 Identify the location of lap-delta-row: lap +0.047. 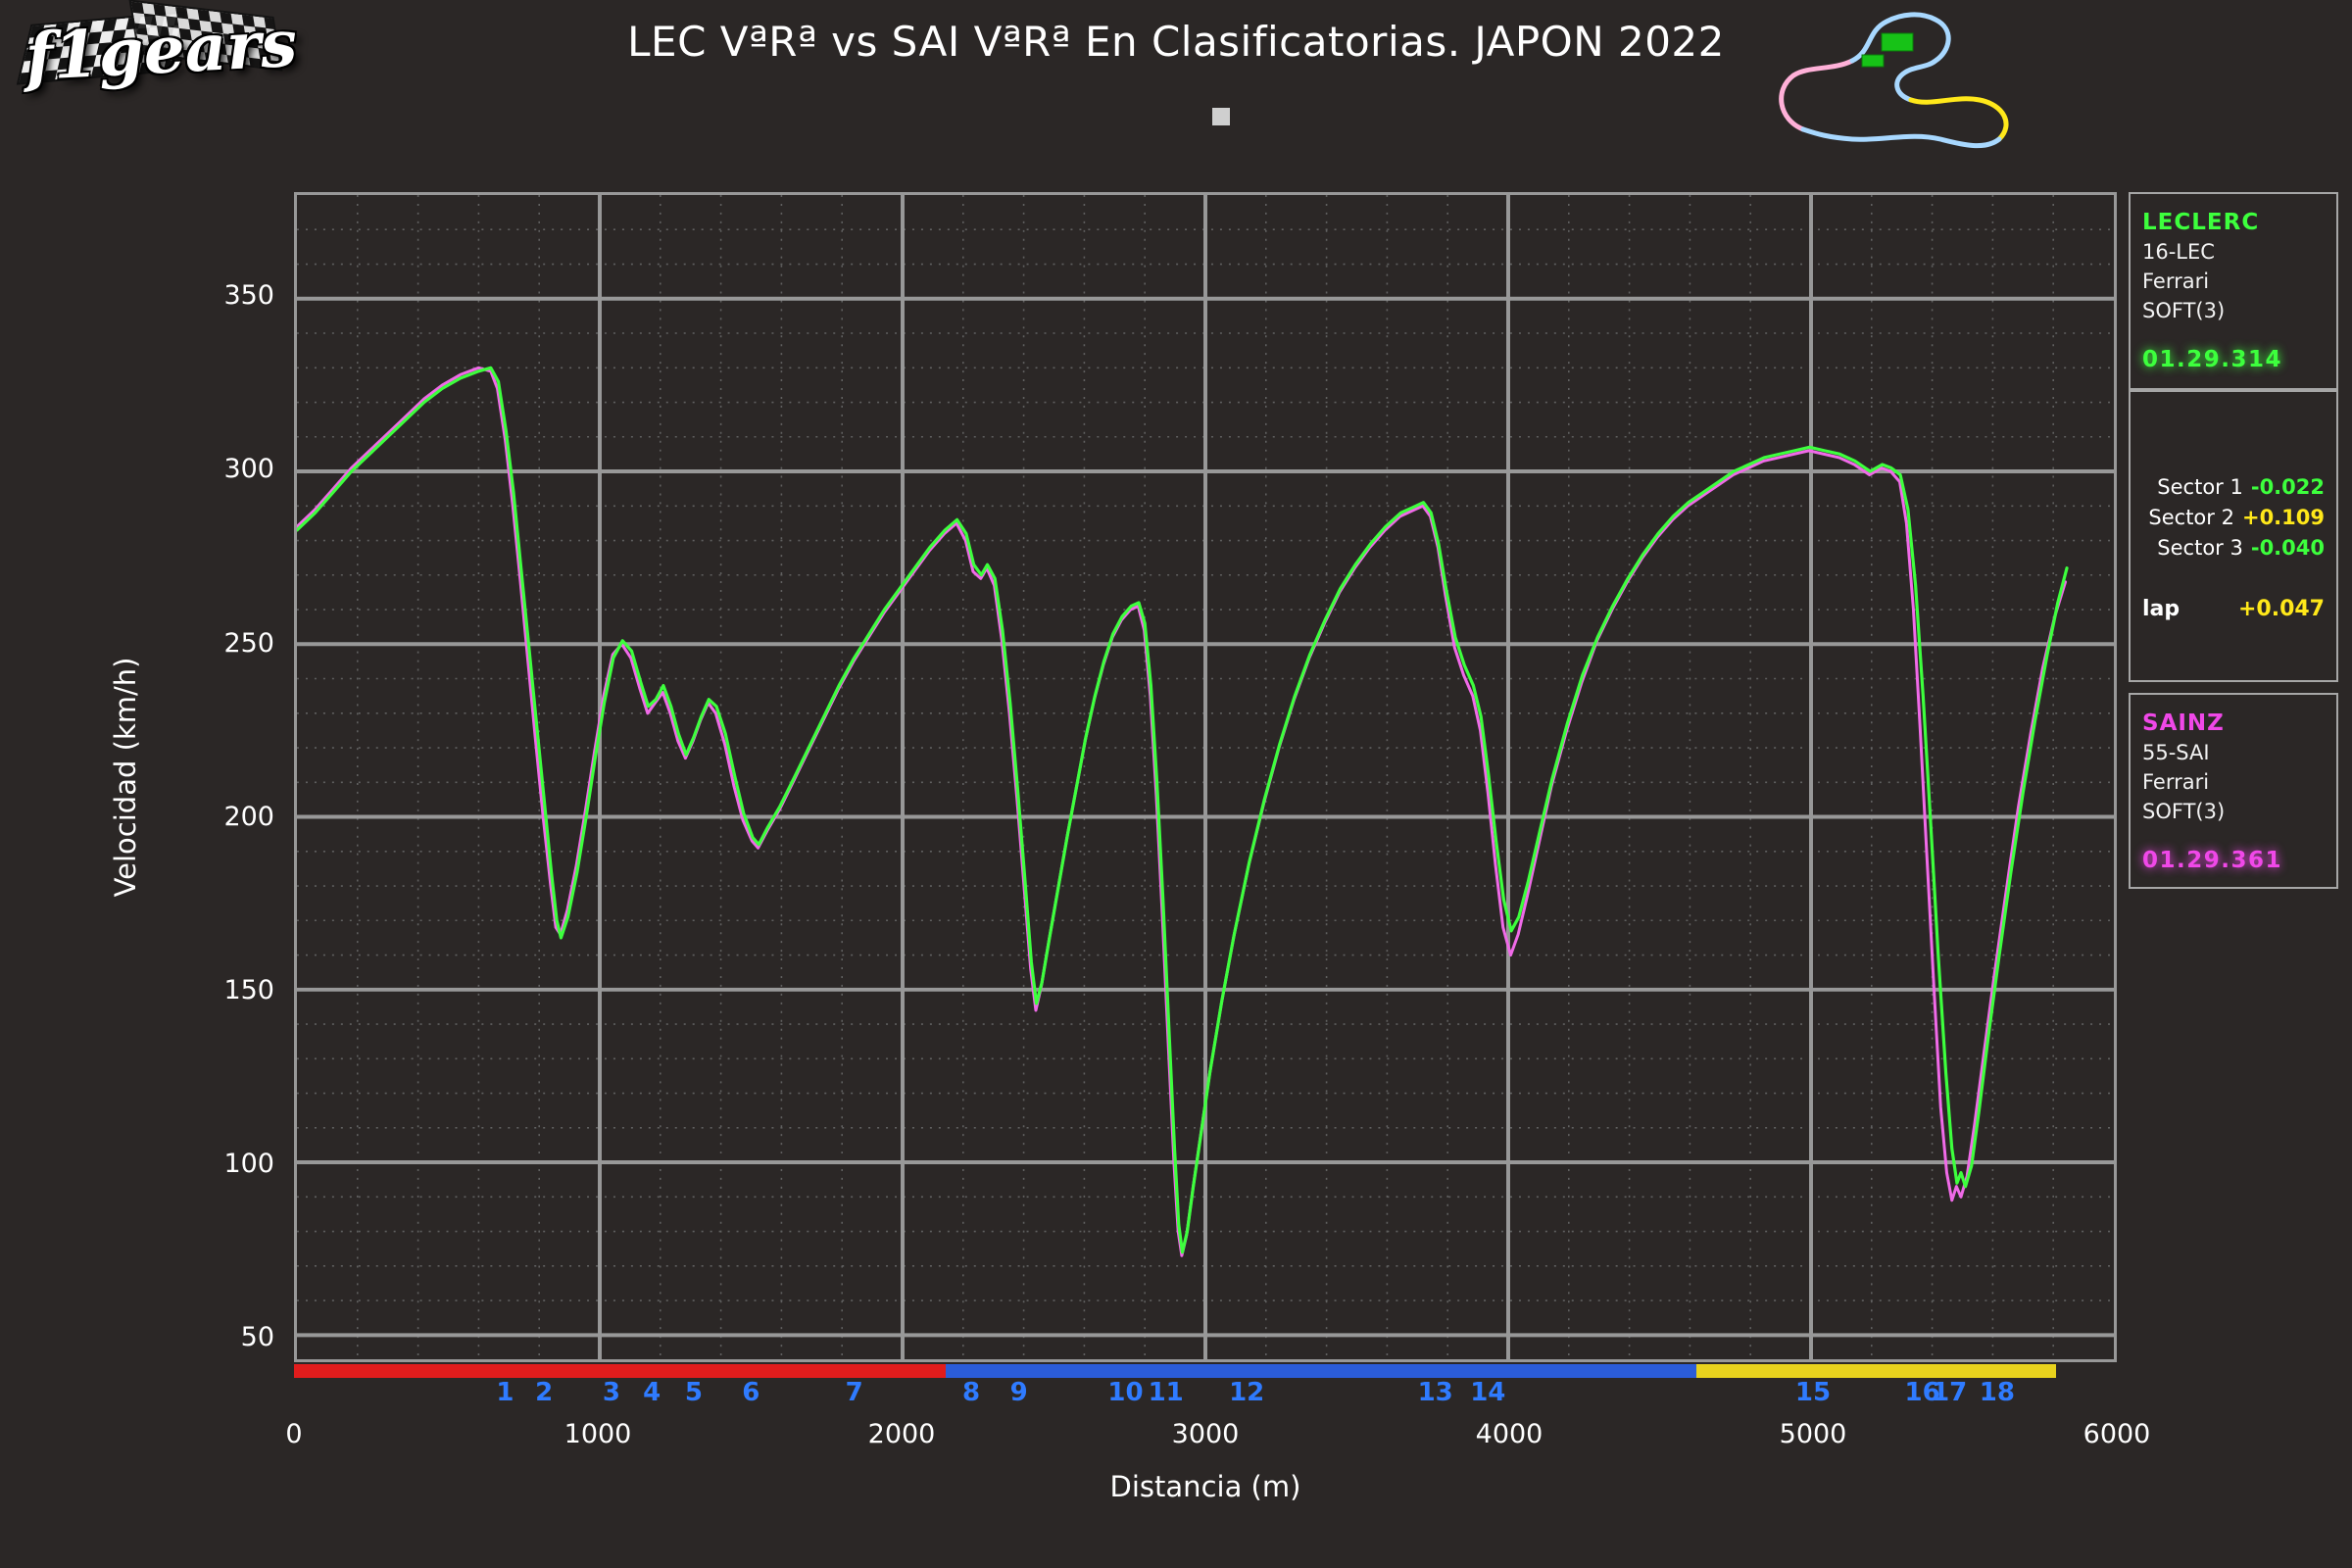
(2233, 609).